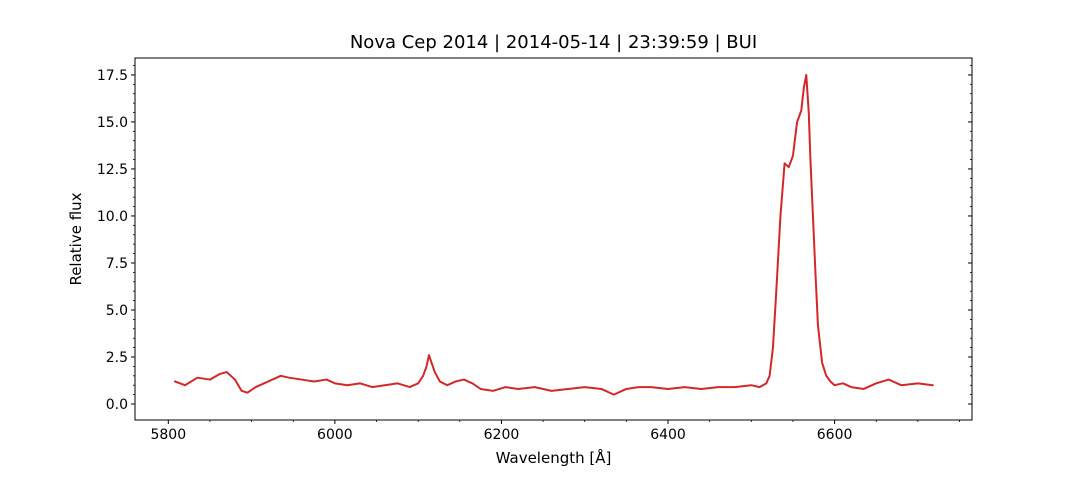 This screenshot has height=480, width=1080. I want to click on x-tick-label: 6400, so click(668, 435).